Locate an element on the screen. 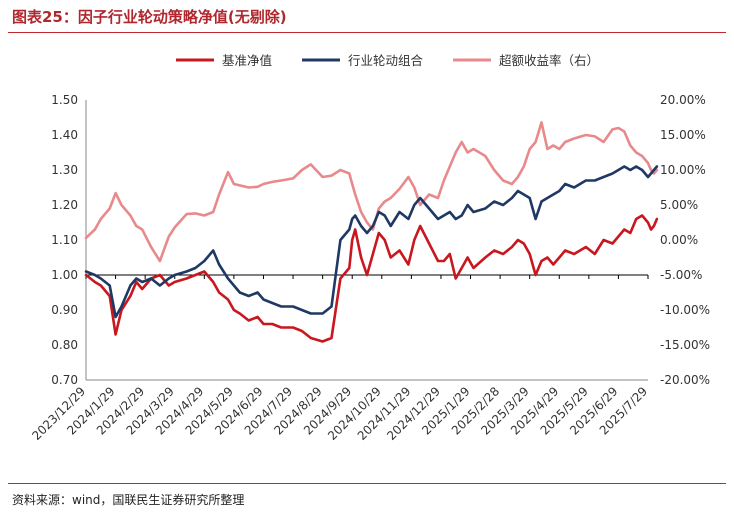 This screenshot has width=734, height=516. y-left-tick-label: 1.00 is located at coordinates (64, 275).